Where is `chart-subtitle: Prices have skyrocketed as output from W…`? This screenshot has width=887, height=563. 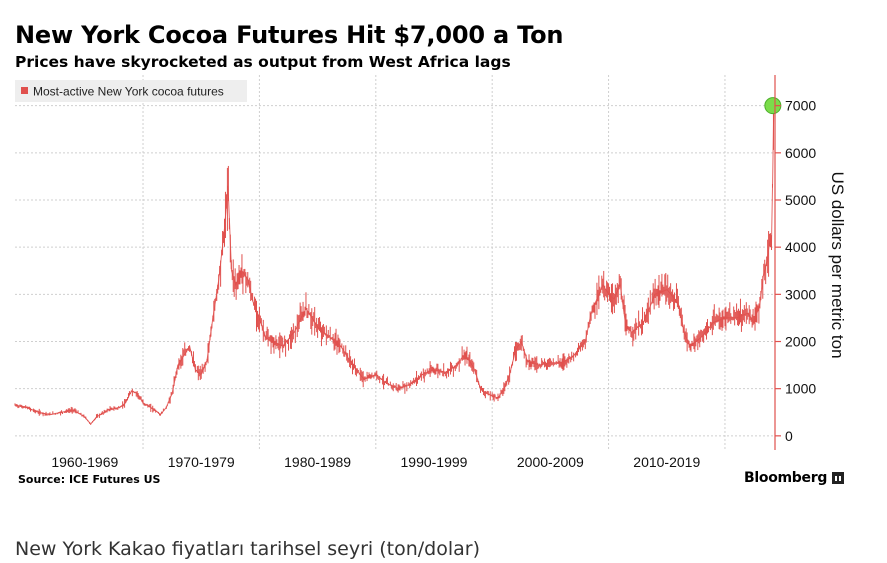 chart-subtitle: Prices have skyrocketed as output from W… is located at coordinates (263, 62).